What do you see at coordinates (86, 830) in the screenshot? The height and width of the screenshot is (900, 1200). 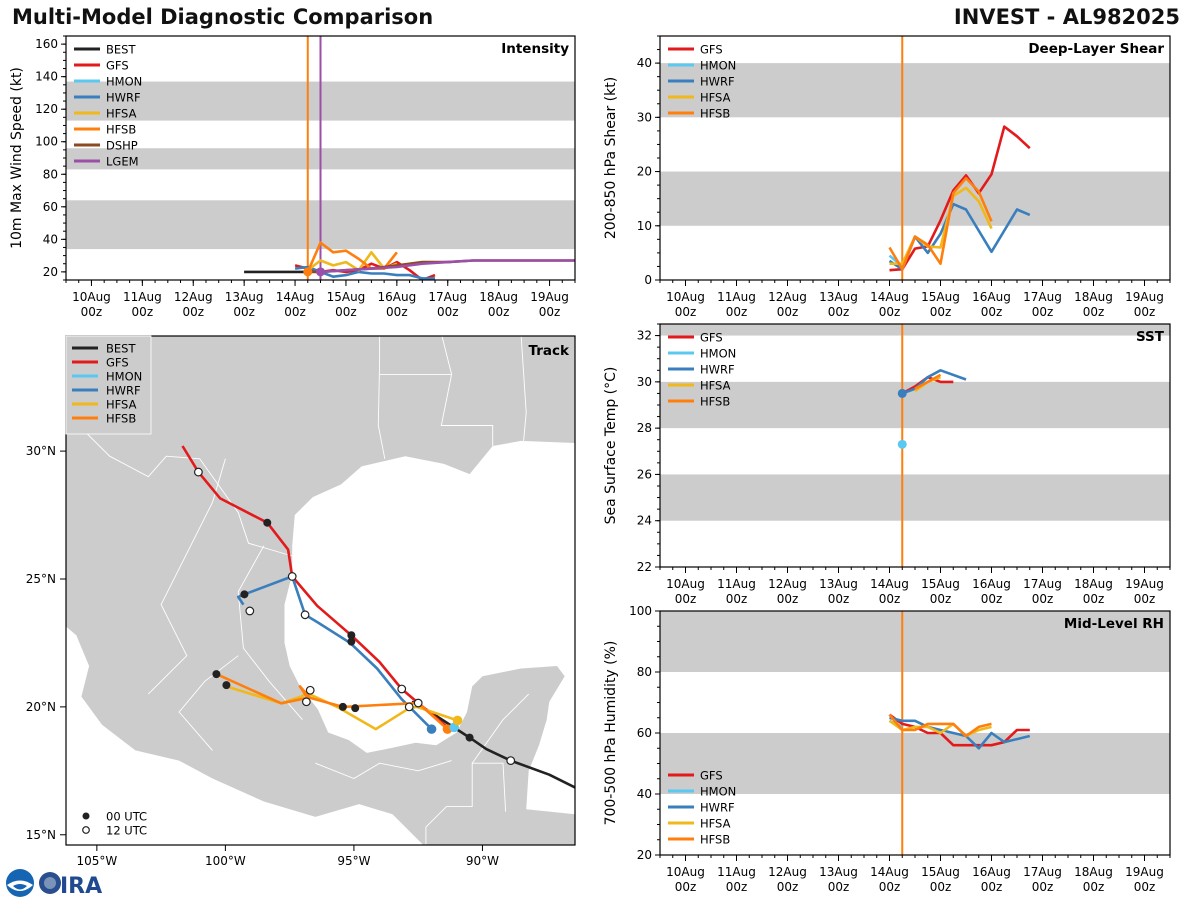 I see `legend-12utc-icon` at bounding box center [86, 830].